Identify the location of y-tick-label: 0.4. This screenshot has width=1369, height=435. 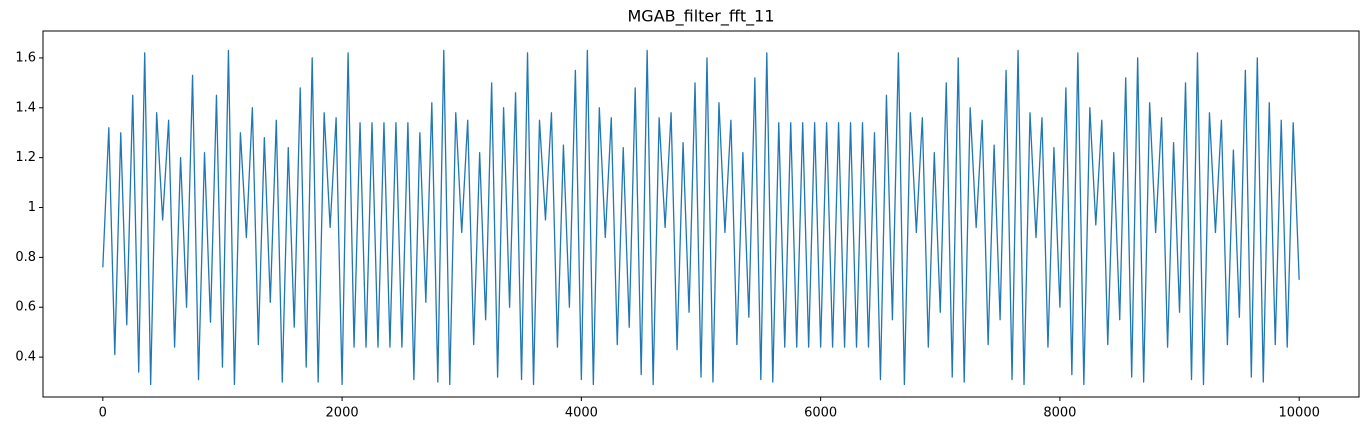
(25, 357).